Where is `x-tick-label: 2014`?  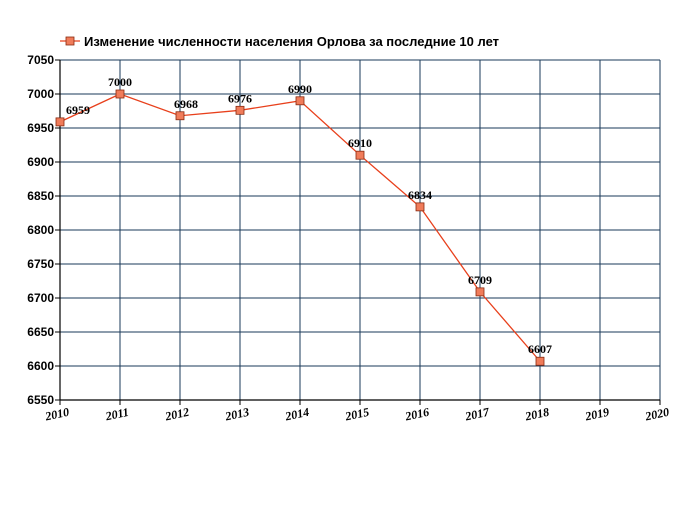
x-tick-label: 2014 is located at coordinates (296, 414).